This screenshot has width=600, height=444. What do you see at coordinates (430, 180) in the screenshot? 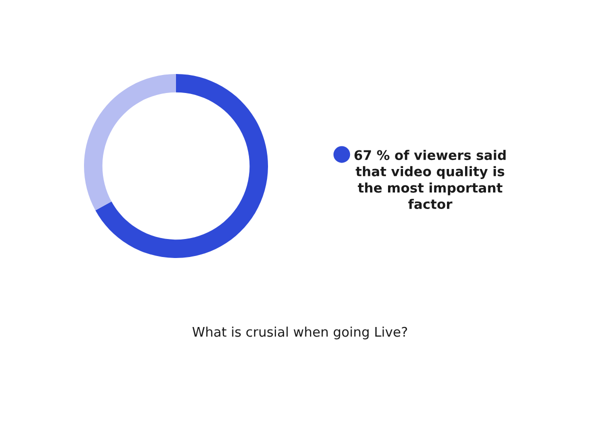
I see `legend-label: 67 % of viewers said that video quality is the most important factor` at bounding box center [430, 180].